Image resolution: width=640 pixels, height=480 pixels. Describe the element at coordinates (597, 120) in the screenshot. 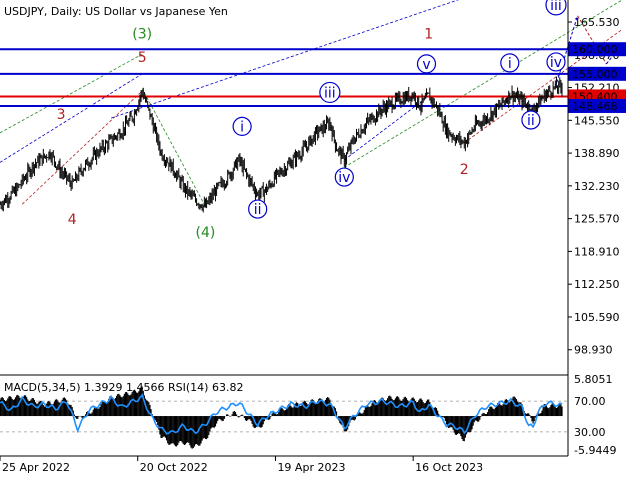

I see `price-tick-label: 145.550` at that location.